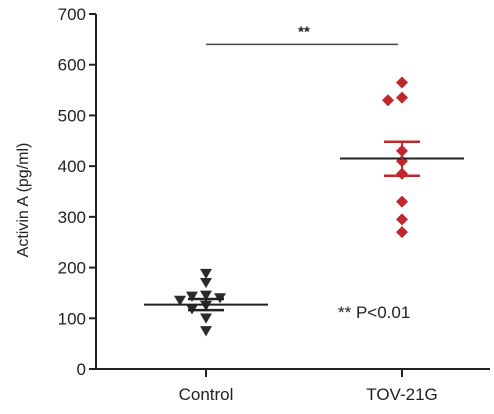  What do you see at coordinates (23, 200) in the screenshot?
I see `y-axis-label: Activin A (pg/ml)` at bounding box center [23, 200].